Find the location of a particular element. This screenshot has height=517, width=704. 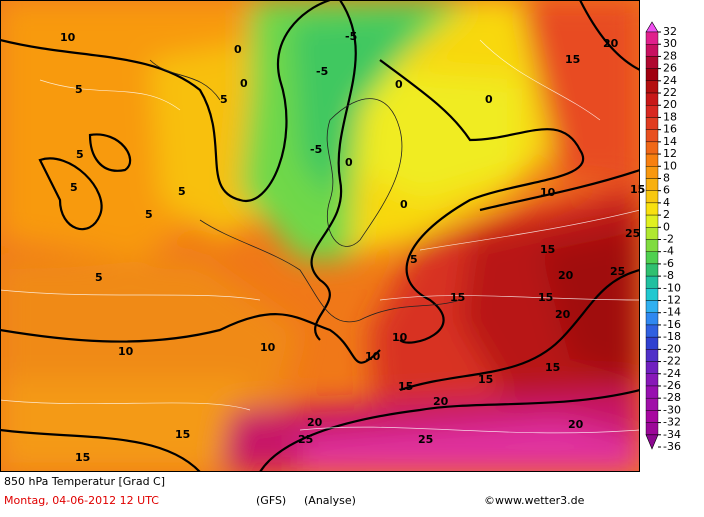

legend-arrow is located at coordinates (652, 442).